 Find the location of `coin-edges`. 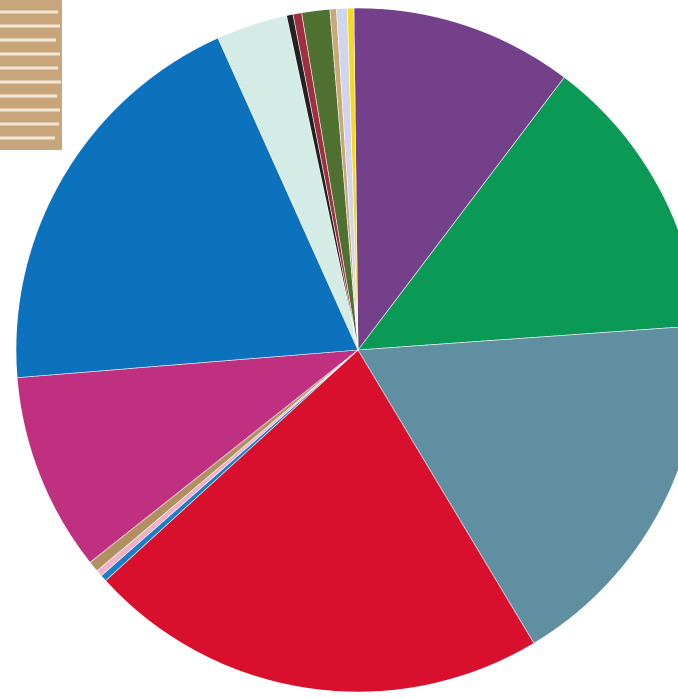

coin-edges is located at coordinates (30, 75).